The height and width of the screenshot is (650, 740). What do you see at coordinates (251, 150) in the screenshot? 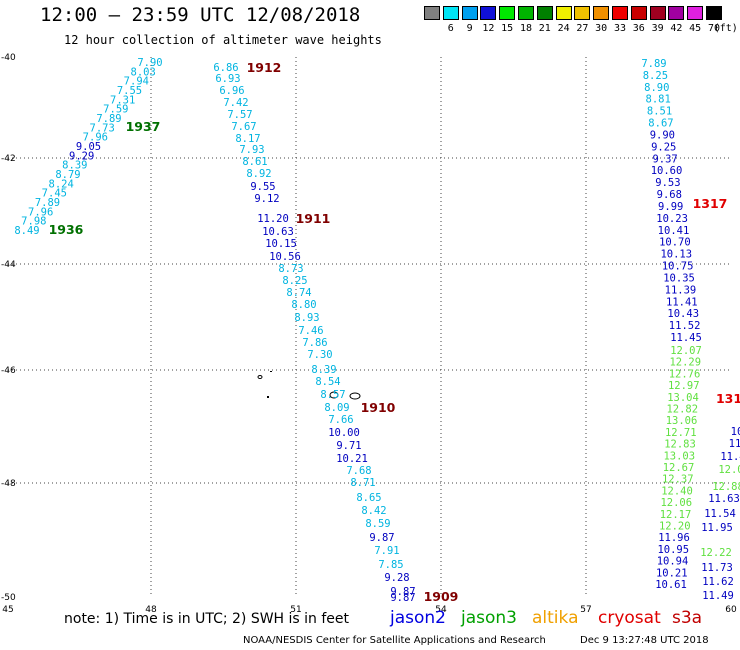
I see `swh-observation: 7.93` at bounding box center [251, 150].